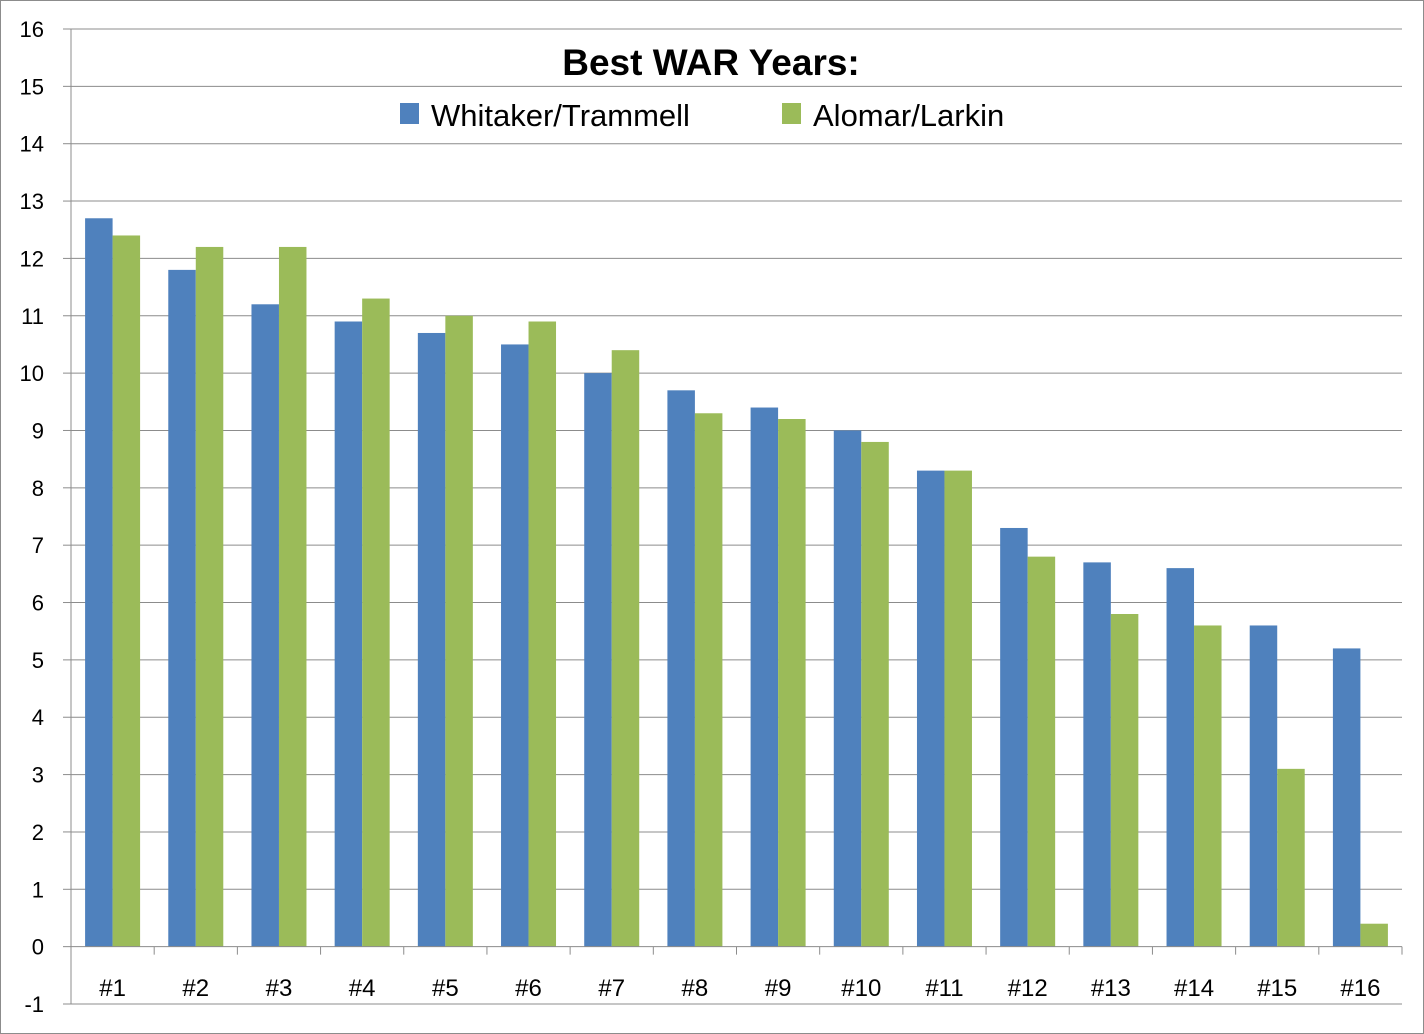 The width and height of the screenshot is (1424, 1034). Describe the element at coordinates (445, 988) in the screenshot. I see `x-tick-label: #5` at that location.